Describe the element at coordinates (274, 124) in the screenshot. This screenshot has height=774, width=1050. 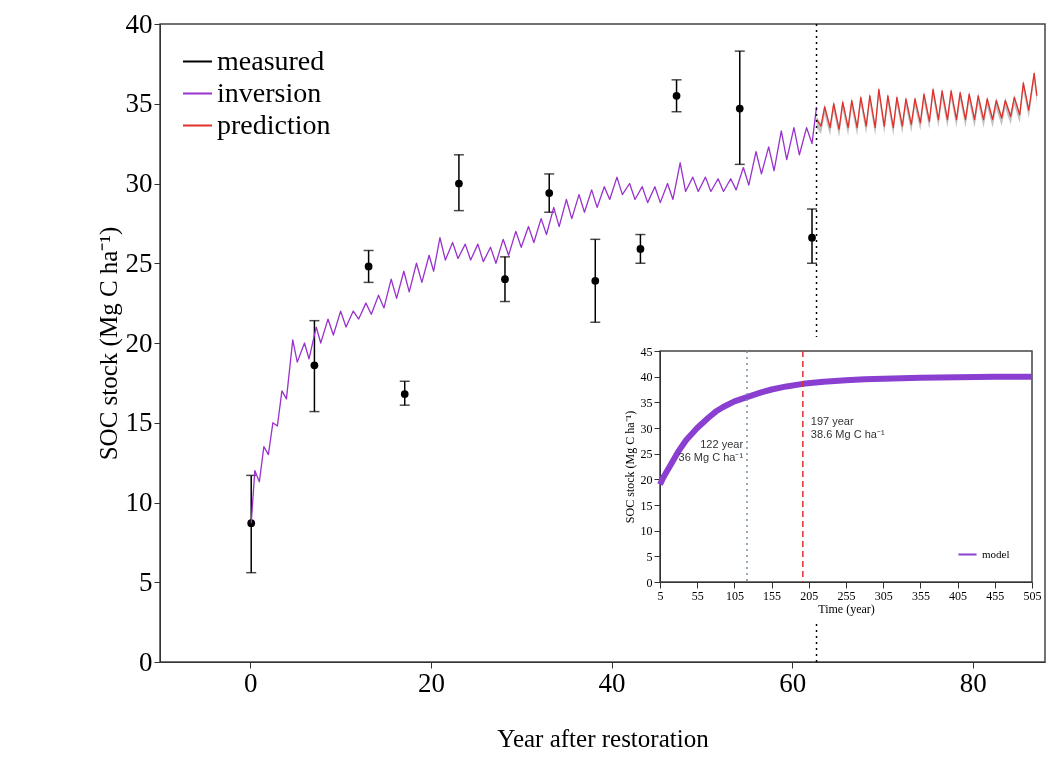
I see `legend-label: prediction` at that location.